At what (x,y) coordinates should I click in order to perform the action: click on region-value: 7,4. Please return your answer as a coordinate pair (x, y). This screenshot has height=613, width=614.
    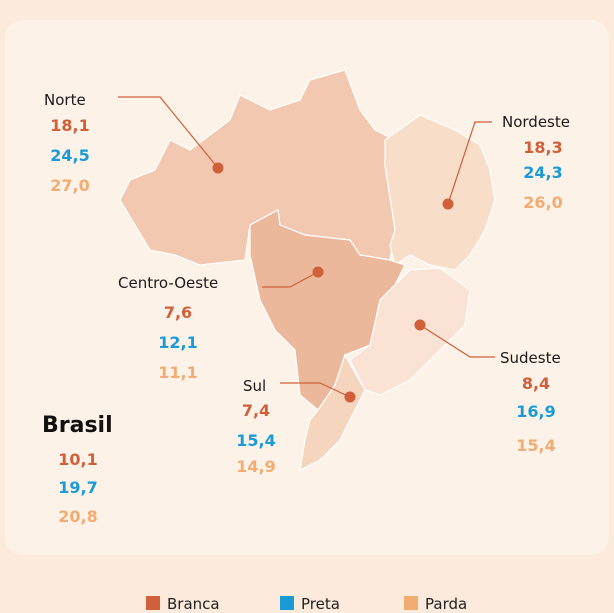
    Looking at the image, I should click on (256, 410).